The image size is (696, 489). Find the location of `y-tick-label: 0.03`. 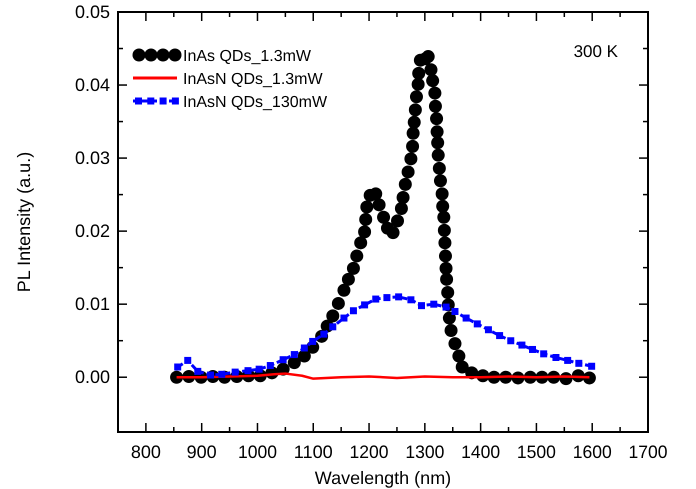

y-tick-label: 0.03 is located at coordinates (92, 158).